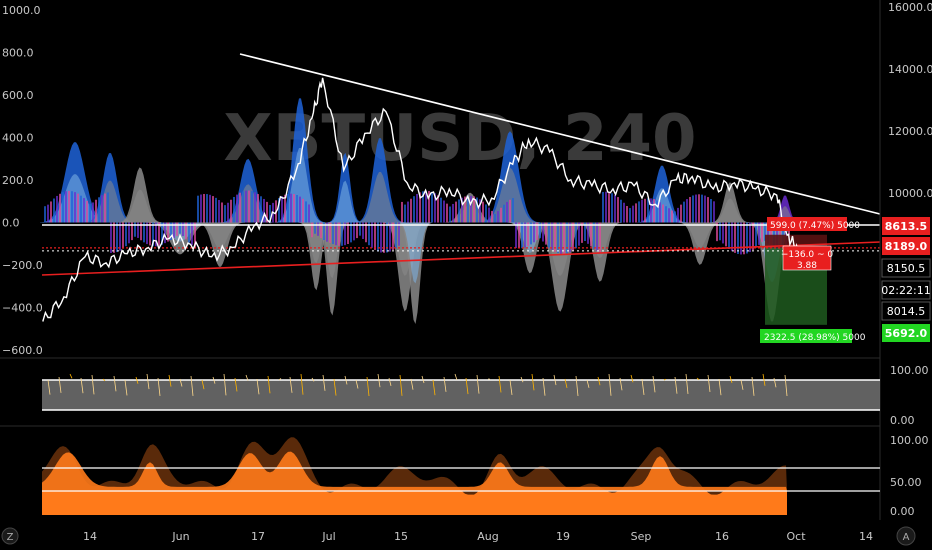 This screenshot has width=932, height=550. What do you see at coordinates (563, 536) in the screenshot?
I see `x-tick-label: 19` at bounding box center [563, 536].